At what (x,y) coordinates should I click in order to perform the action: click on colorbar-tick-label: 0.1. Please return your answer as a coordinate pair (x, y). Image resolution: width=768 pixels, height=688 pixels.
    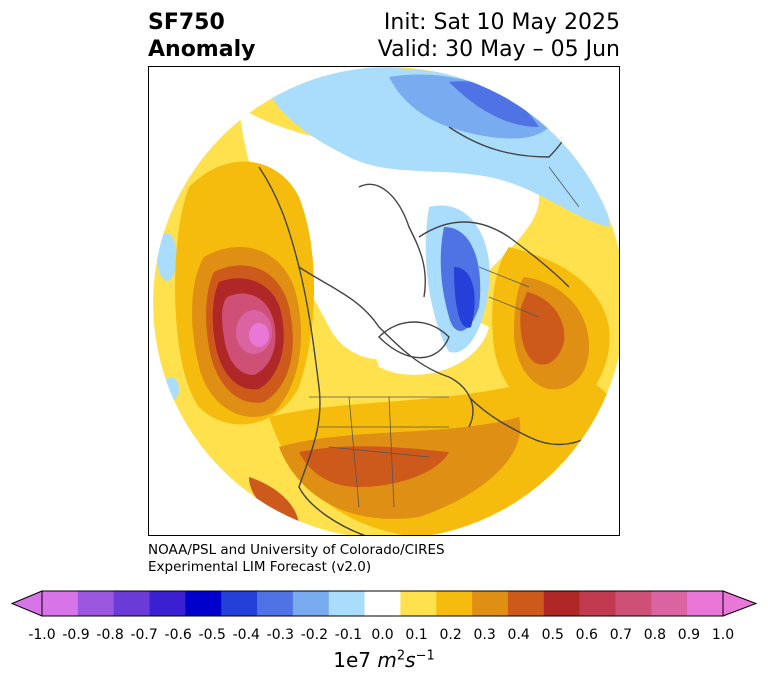
    Looking at the image, I should click on (416, 635).